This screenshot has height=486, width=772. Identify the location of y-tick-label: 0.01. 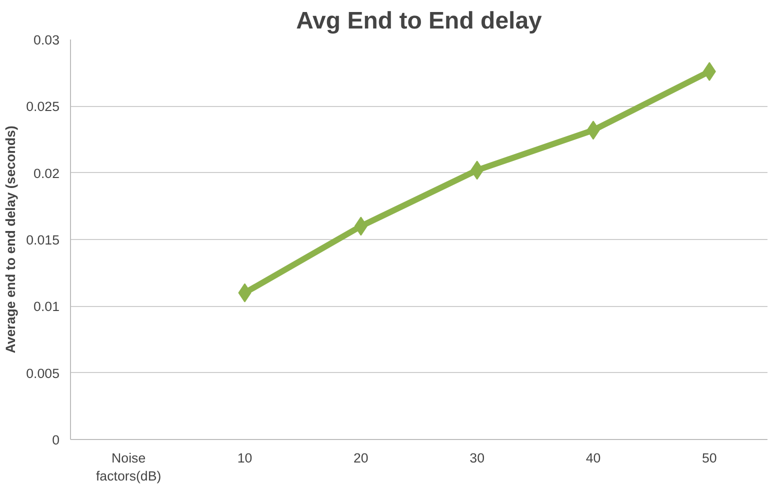
(47, 306).